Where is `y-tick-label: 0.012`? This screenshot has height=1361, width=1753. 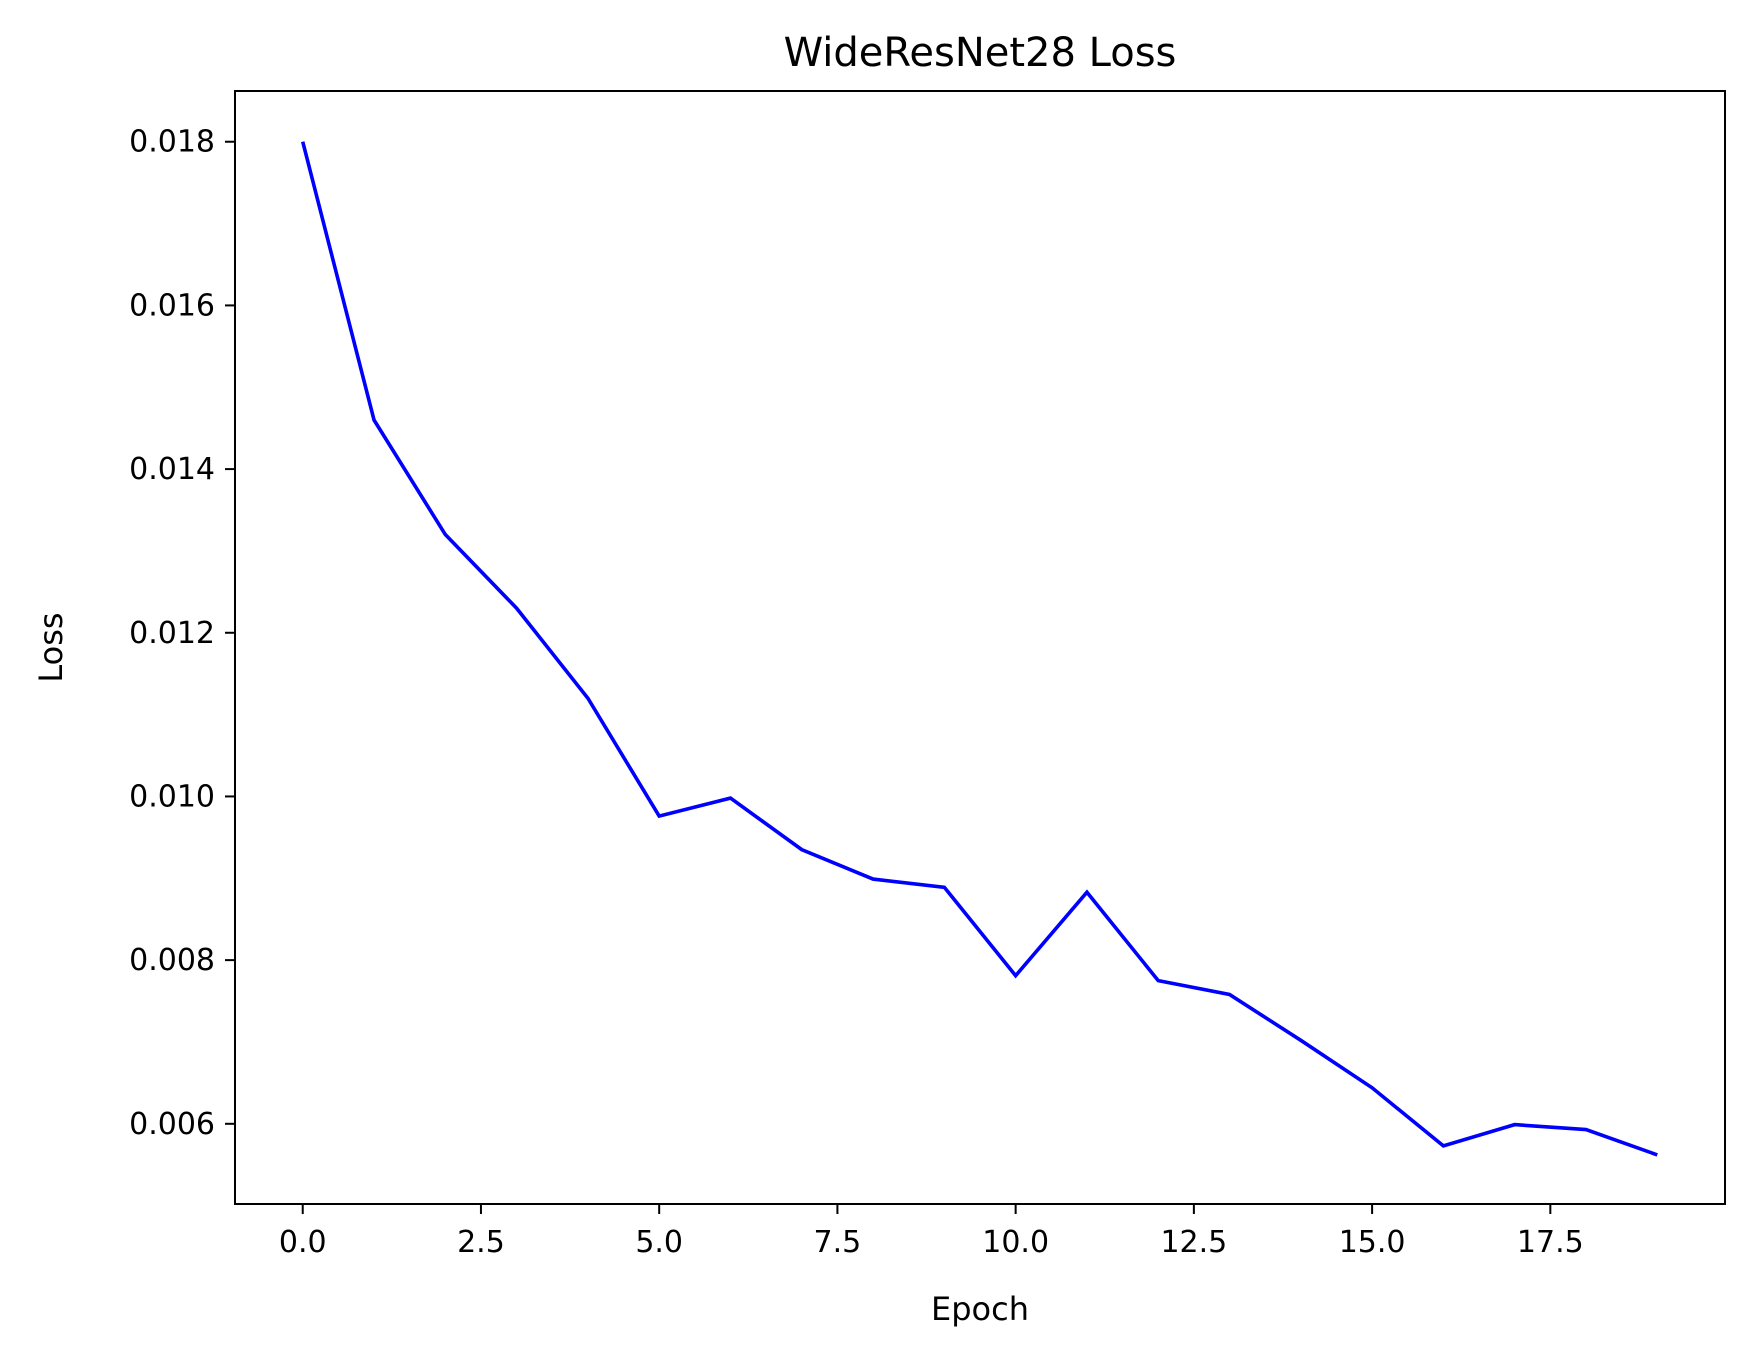
y-tick-label: 0.012 is located at coordinates (172, 633).